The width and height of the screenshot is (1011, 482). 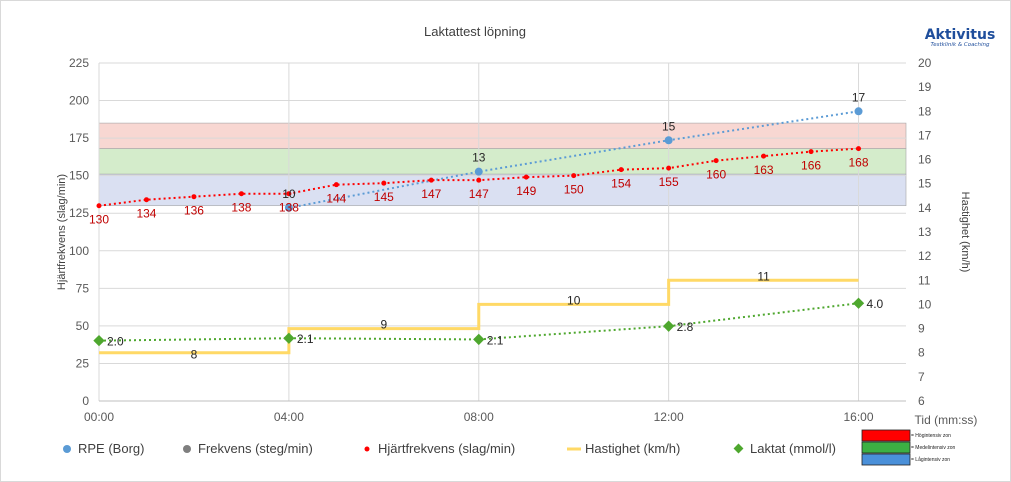 I want to click on y-right-tick-label: 17, so click(x=925, y=135).